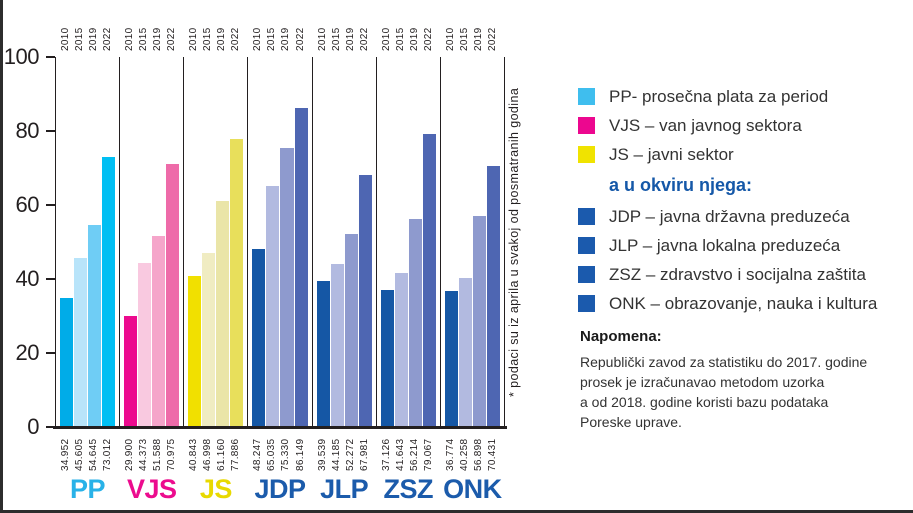 The image size is (913, 513). Describe the element at coordinates (725, 245) in the screenshot. I see `legend-label: JLP – javna lokalna preduzeća` at that location.